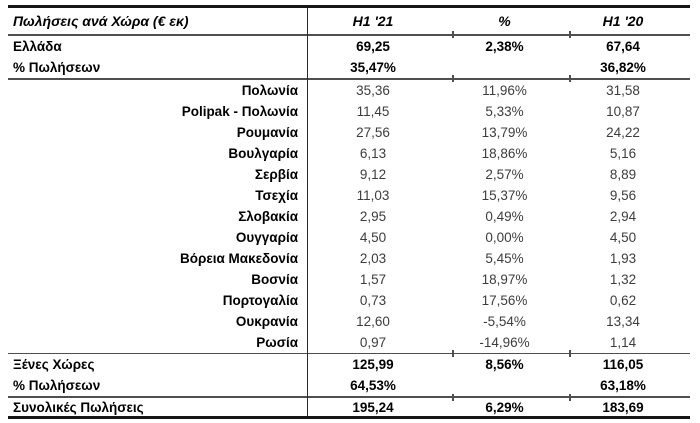 The width and height of the screenshot is (700, 423). Describe the element at coordinates (373, 321) in the screenshot. I see `cell-h1-21: 12,60` at that location.